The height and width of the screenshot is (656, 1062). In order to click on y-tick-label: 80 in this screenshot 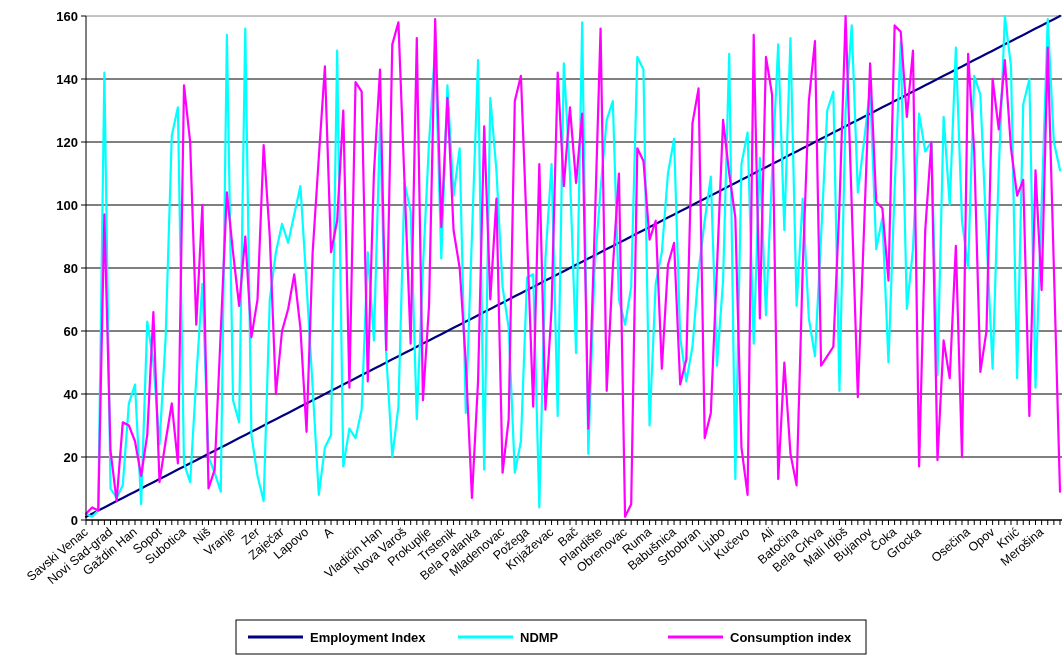, I will do `click(70, 268)`.